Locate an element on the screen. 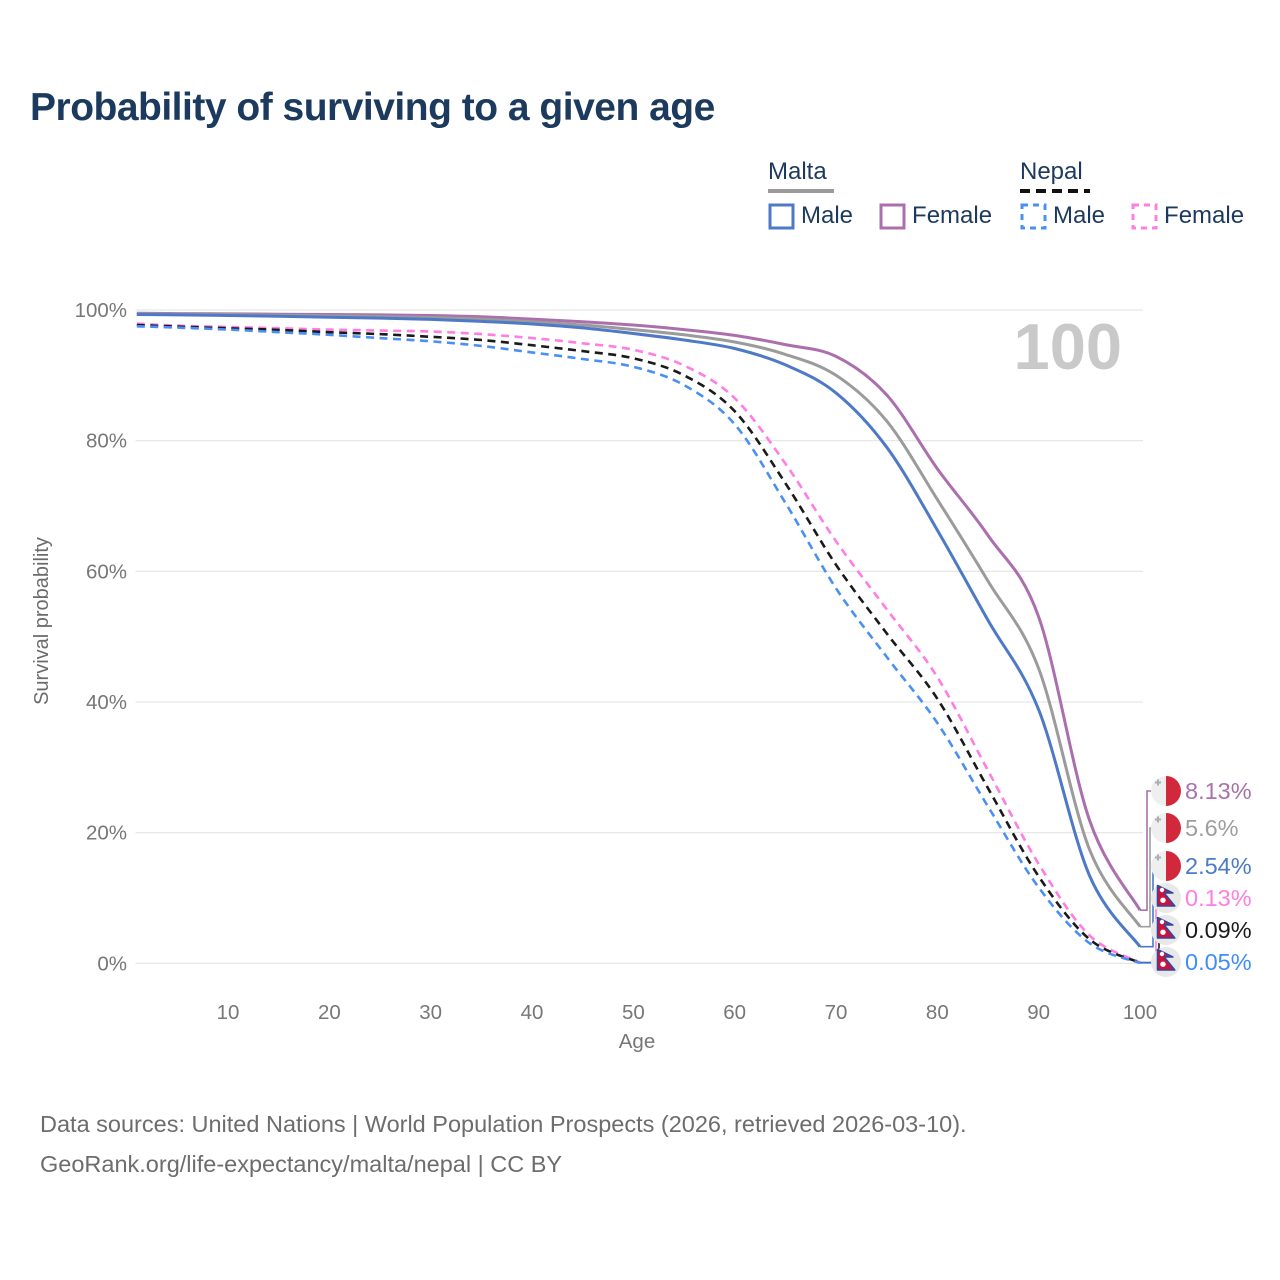 This screenshot has width=1280, height=1280. x-tick-label: 50 is located at coordinates (633, 1012).